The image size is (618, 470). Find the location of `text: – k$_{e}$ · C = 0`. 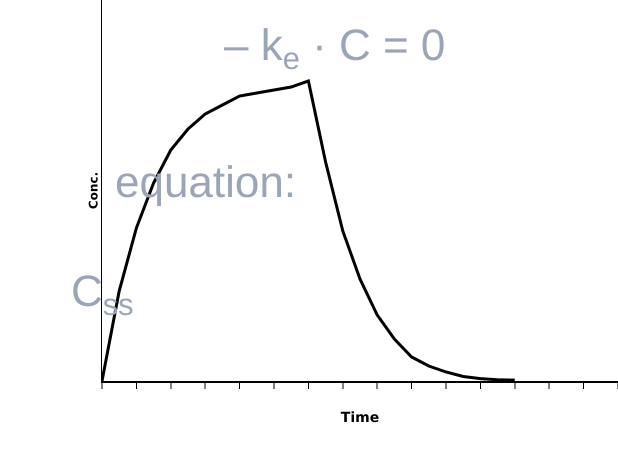

text: – k$_{e}$ · C = 0 is located at coordinates (335, 48).